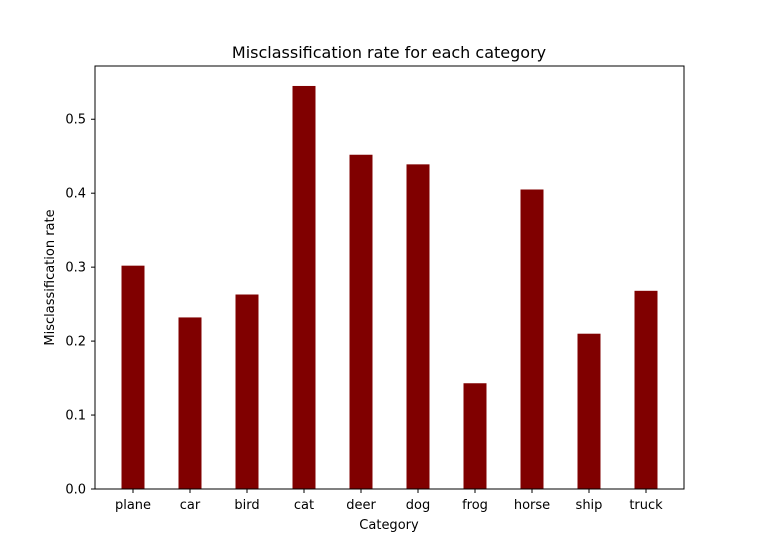 The width and height of the screenshot is (760, 549). What do you see at coordinates (133, 377) in the screenshot?
I see `bar-plane` at bounding box center [133, 377].